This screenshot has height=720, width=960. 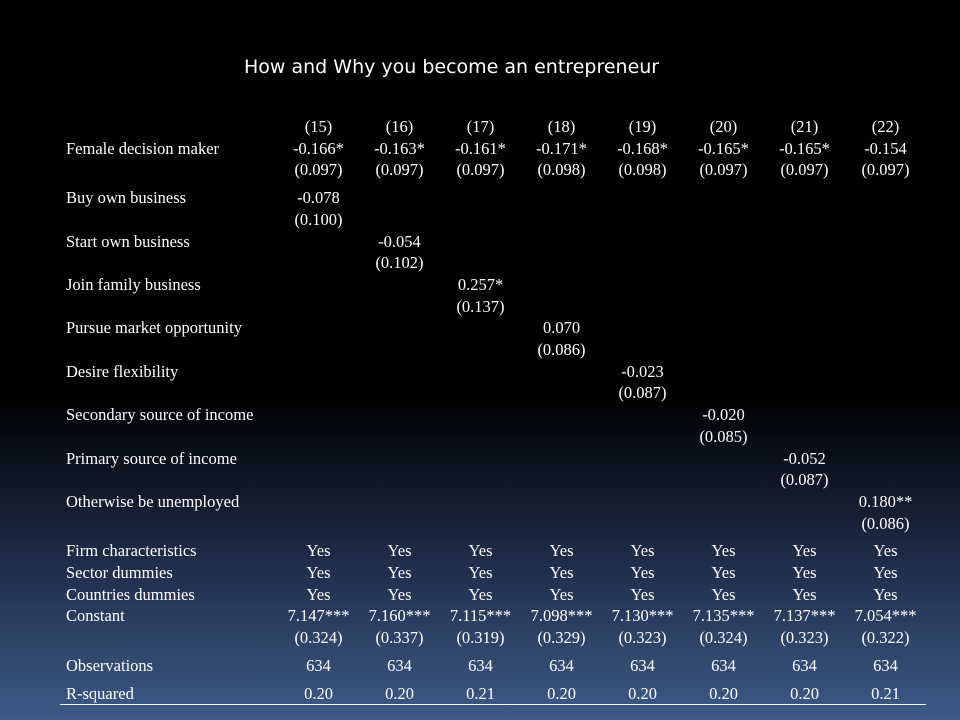 I want to click on column-header: (22), so click(x=885, y=126).